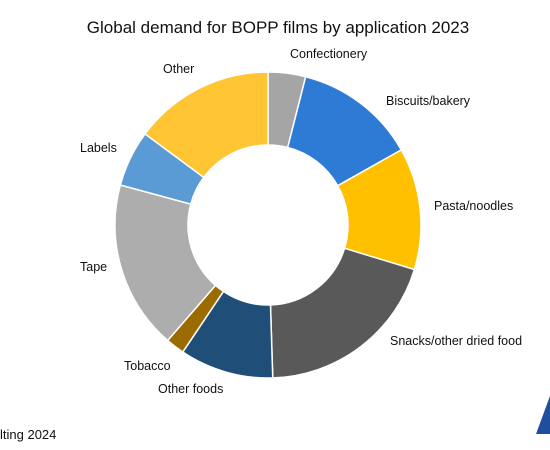 The height and width of the screenshot is (450, 550). I want to click on label-tobacco: Tobacco, so click(147, 366).